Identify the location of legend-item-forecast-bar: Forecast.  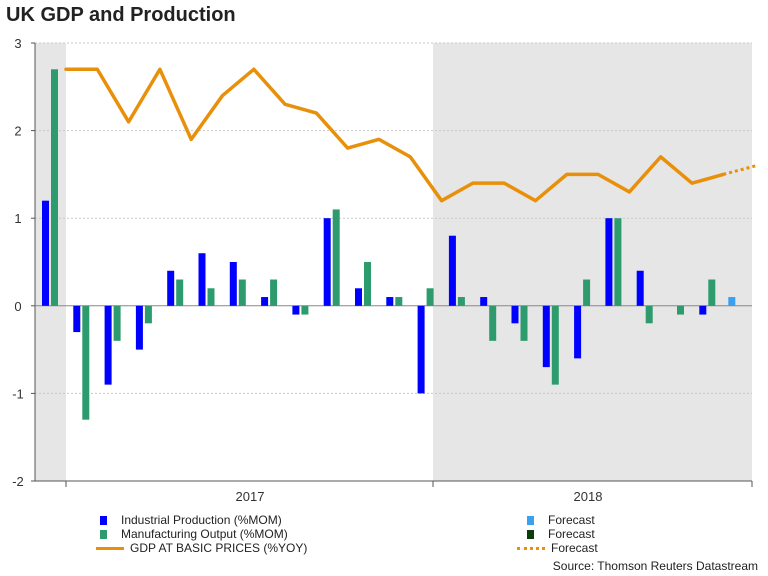
(562, 520).